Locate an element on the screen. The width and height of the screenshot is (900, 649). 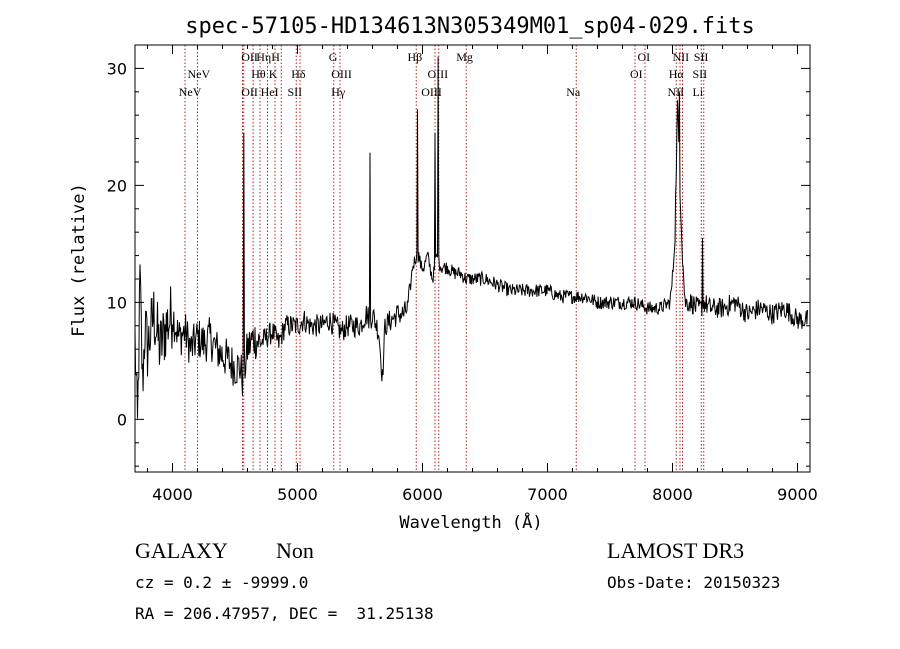
line-label: Li is located at coordinates (698, 92).